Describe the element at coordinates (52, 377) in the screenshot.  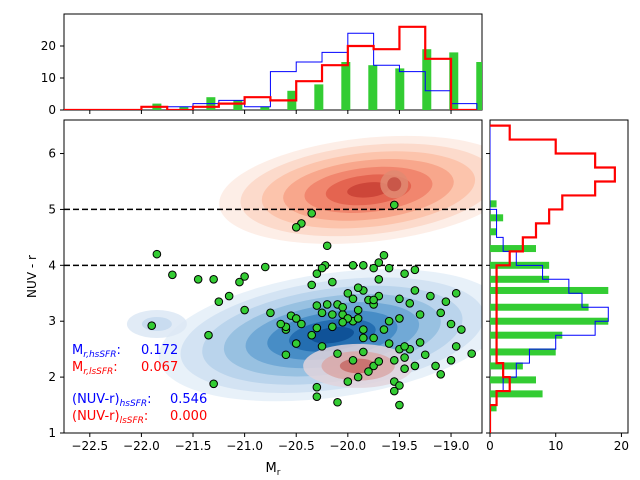
I see `y-tick-label: 2` at that location.